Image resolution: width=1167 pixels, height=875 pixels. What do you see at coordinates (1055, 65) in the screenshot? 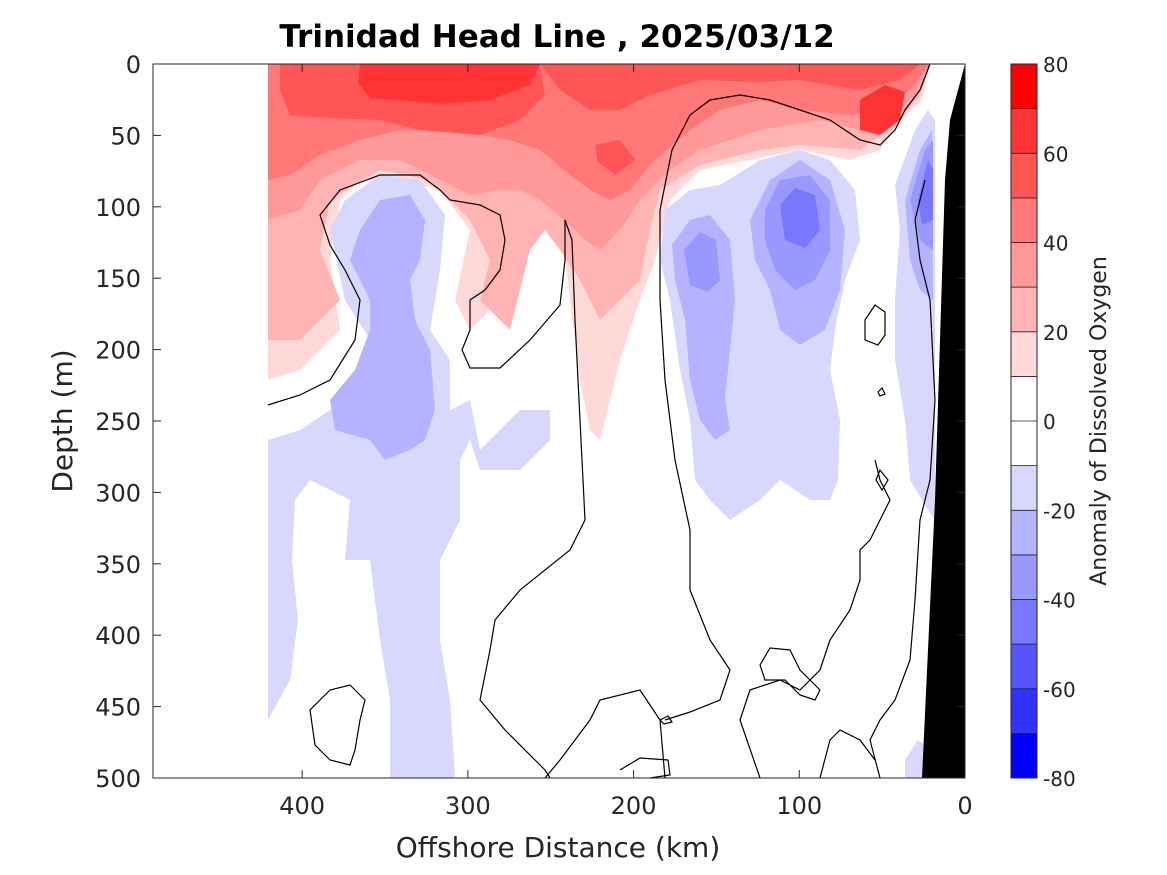
I see `colorbar-tick-label: 80` at bounding box center [1055, 65].